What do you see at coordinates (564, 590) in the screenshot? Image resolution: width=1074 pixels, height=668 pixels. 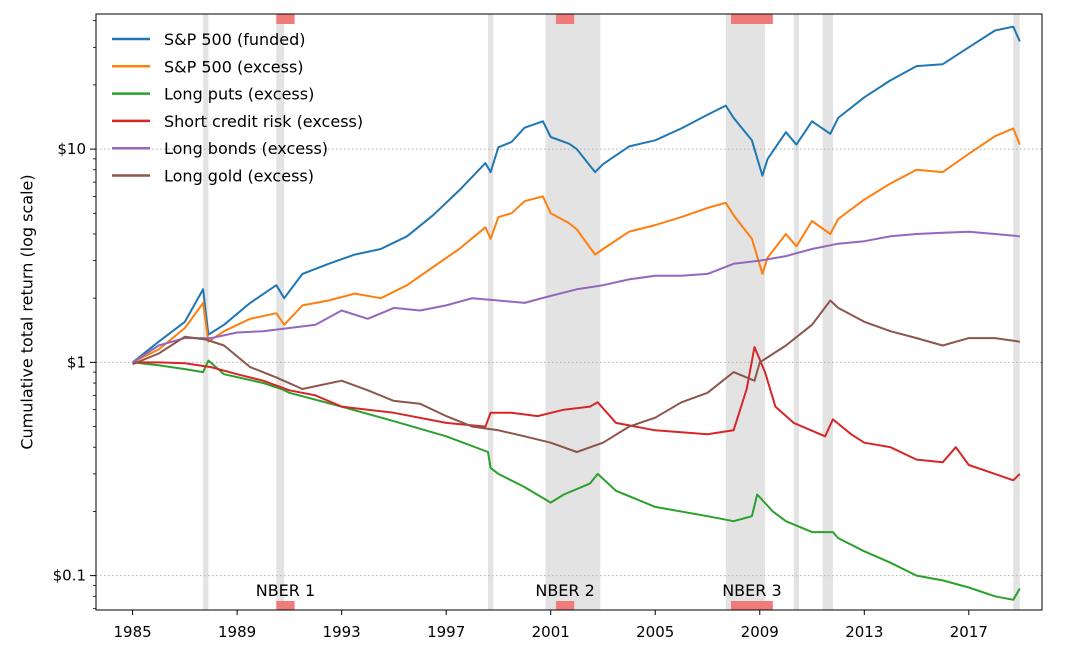 I see `nber-label-2: NBER 2` at bounding box center [564, 590].